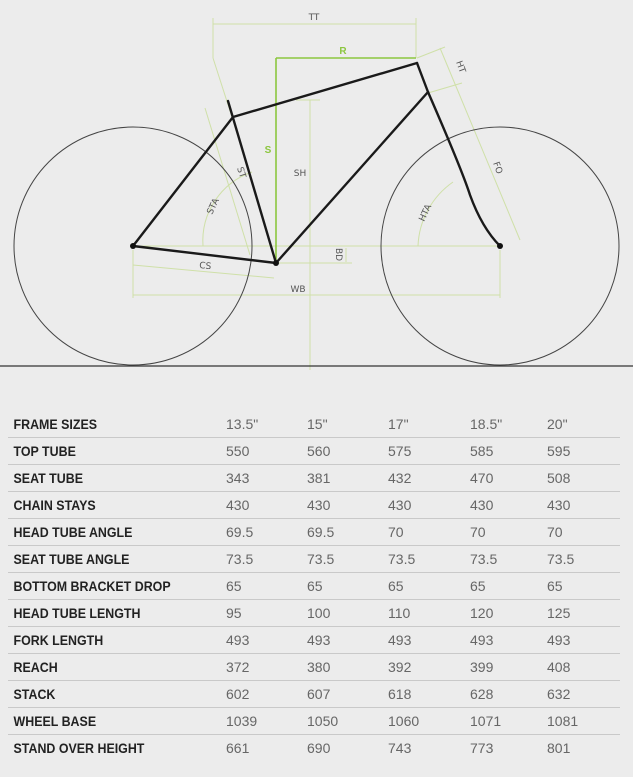  I want to click on seat-tube, so click(252, 182).